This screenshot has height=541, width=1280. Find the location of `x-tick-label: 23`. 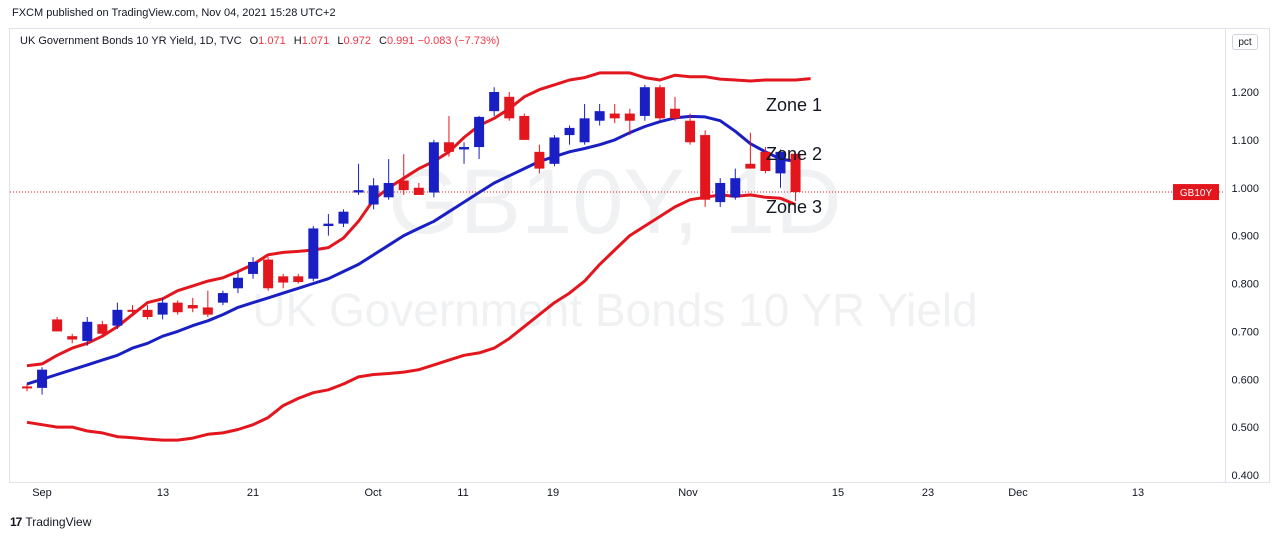

x-tick-label: 23 is located at coordinates (928, 493).